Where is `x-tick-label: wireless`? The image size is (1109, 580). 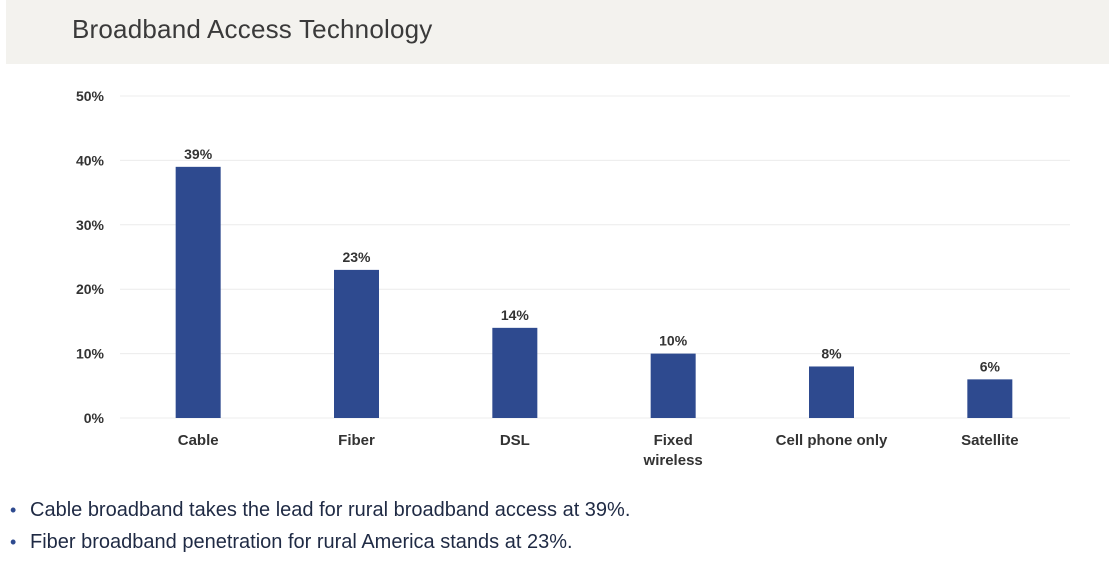 x-tick-label: wireless is located at coordinates (673, 460).